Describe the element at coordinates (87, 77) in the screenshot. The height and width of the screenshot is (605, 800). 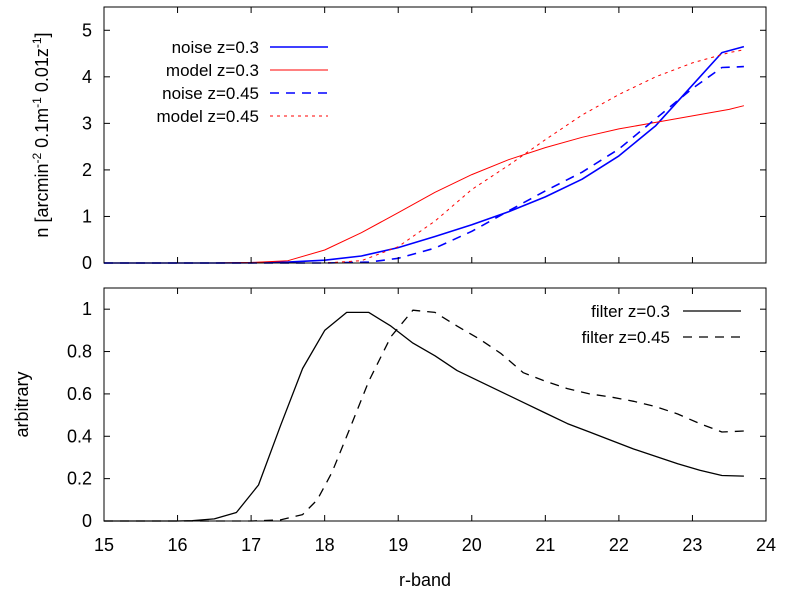
I see `y-tick-label: 4` at that location.